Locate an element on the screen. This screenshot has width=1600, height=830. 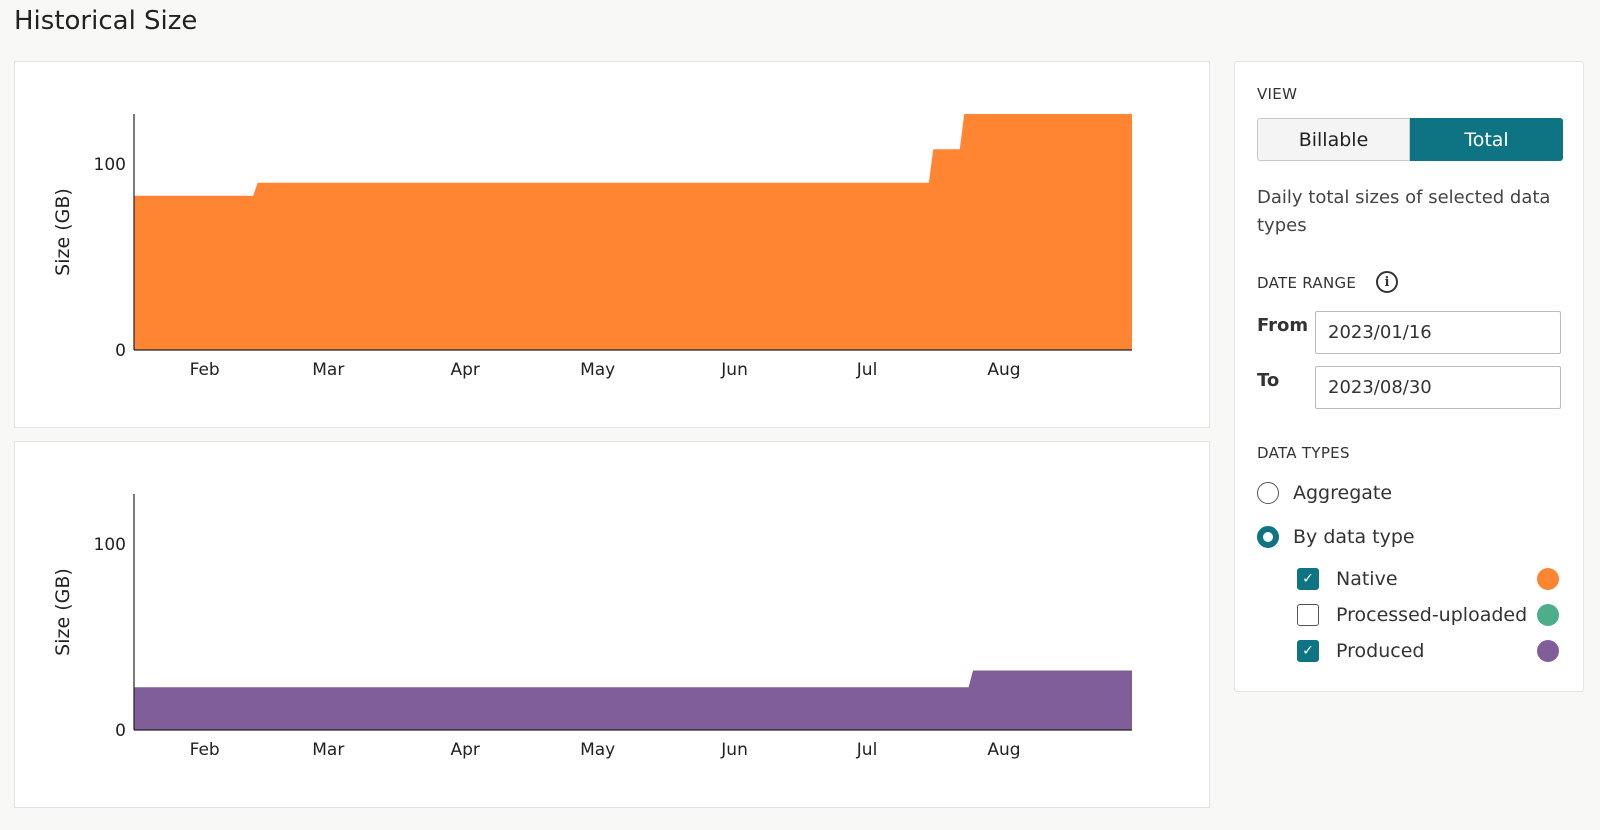
from-date-input is located at coordinates (1438, 332).